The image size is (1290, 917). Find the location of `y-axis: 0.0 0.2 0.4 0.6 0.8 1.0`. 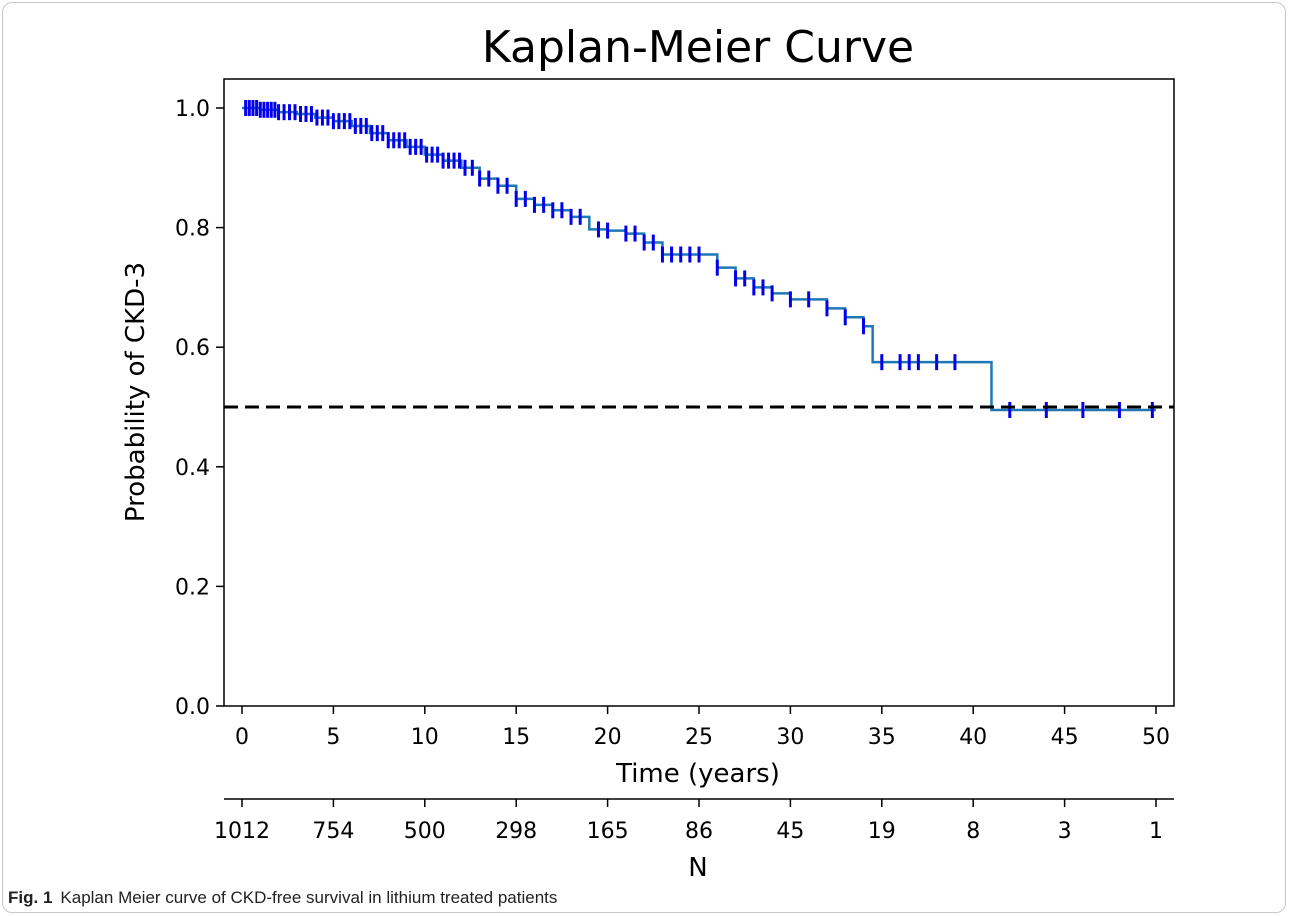

y-axis: 0.0 0.2 0.4 0.6 0.8 1.0 is located at coordinates (199, 408).